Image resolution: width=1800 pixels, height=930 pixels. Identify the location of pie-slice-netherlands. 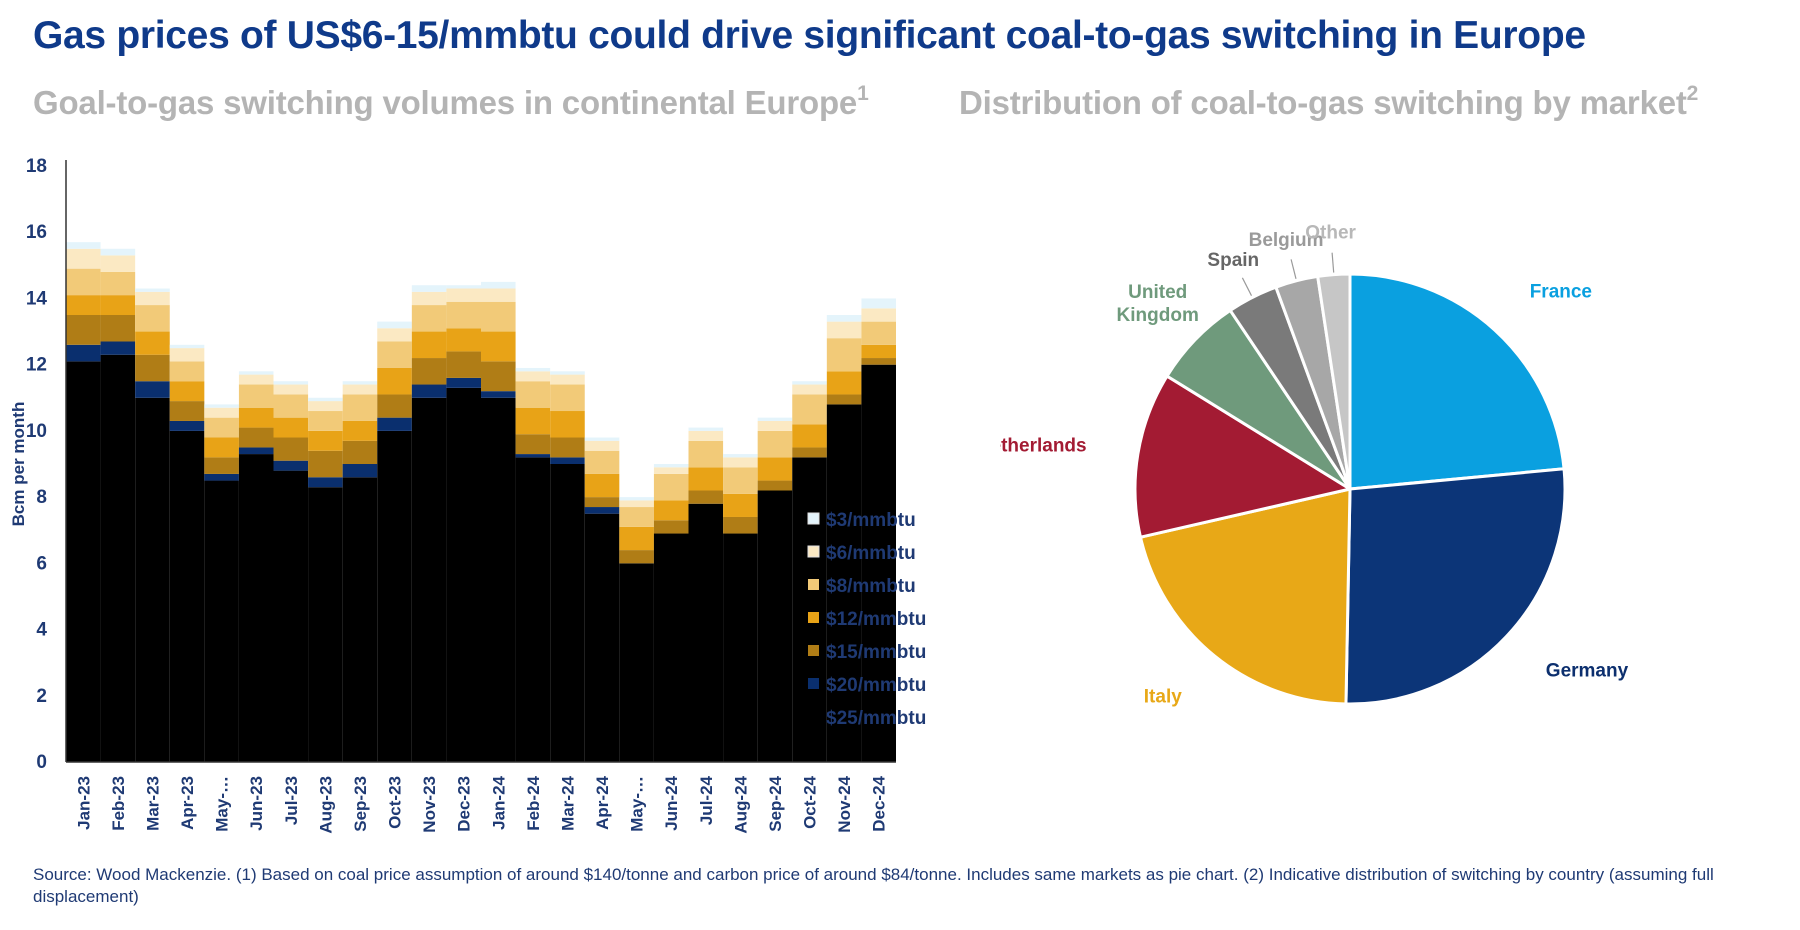
(1243, 457).